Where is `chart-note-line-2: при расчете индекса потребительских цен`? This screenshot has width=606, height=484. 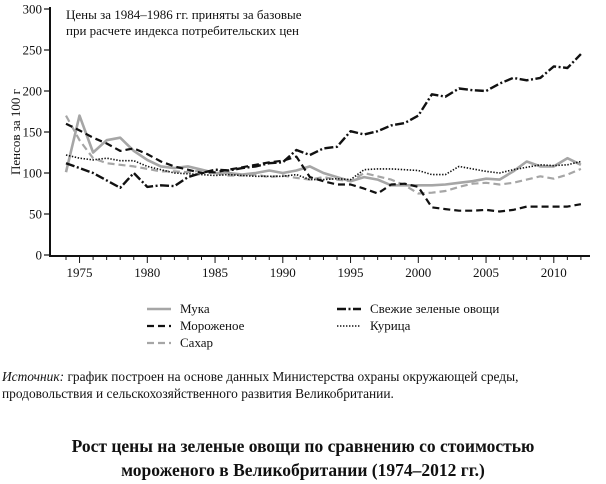 chart-note-line-2: при расчете индекса потребительских цен is located at coordinates (182, 30).